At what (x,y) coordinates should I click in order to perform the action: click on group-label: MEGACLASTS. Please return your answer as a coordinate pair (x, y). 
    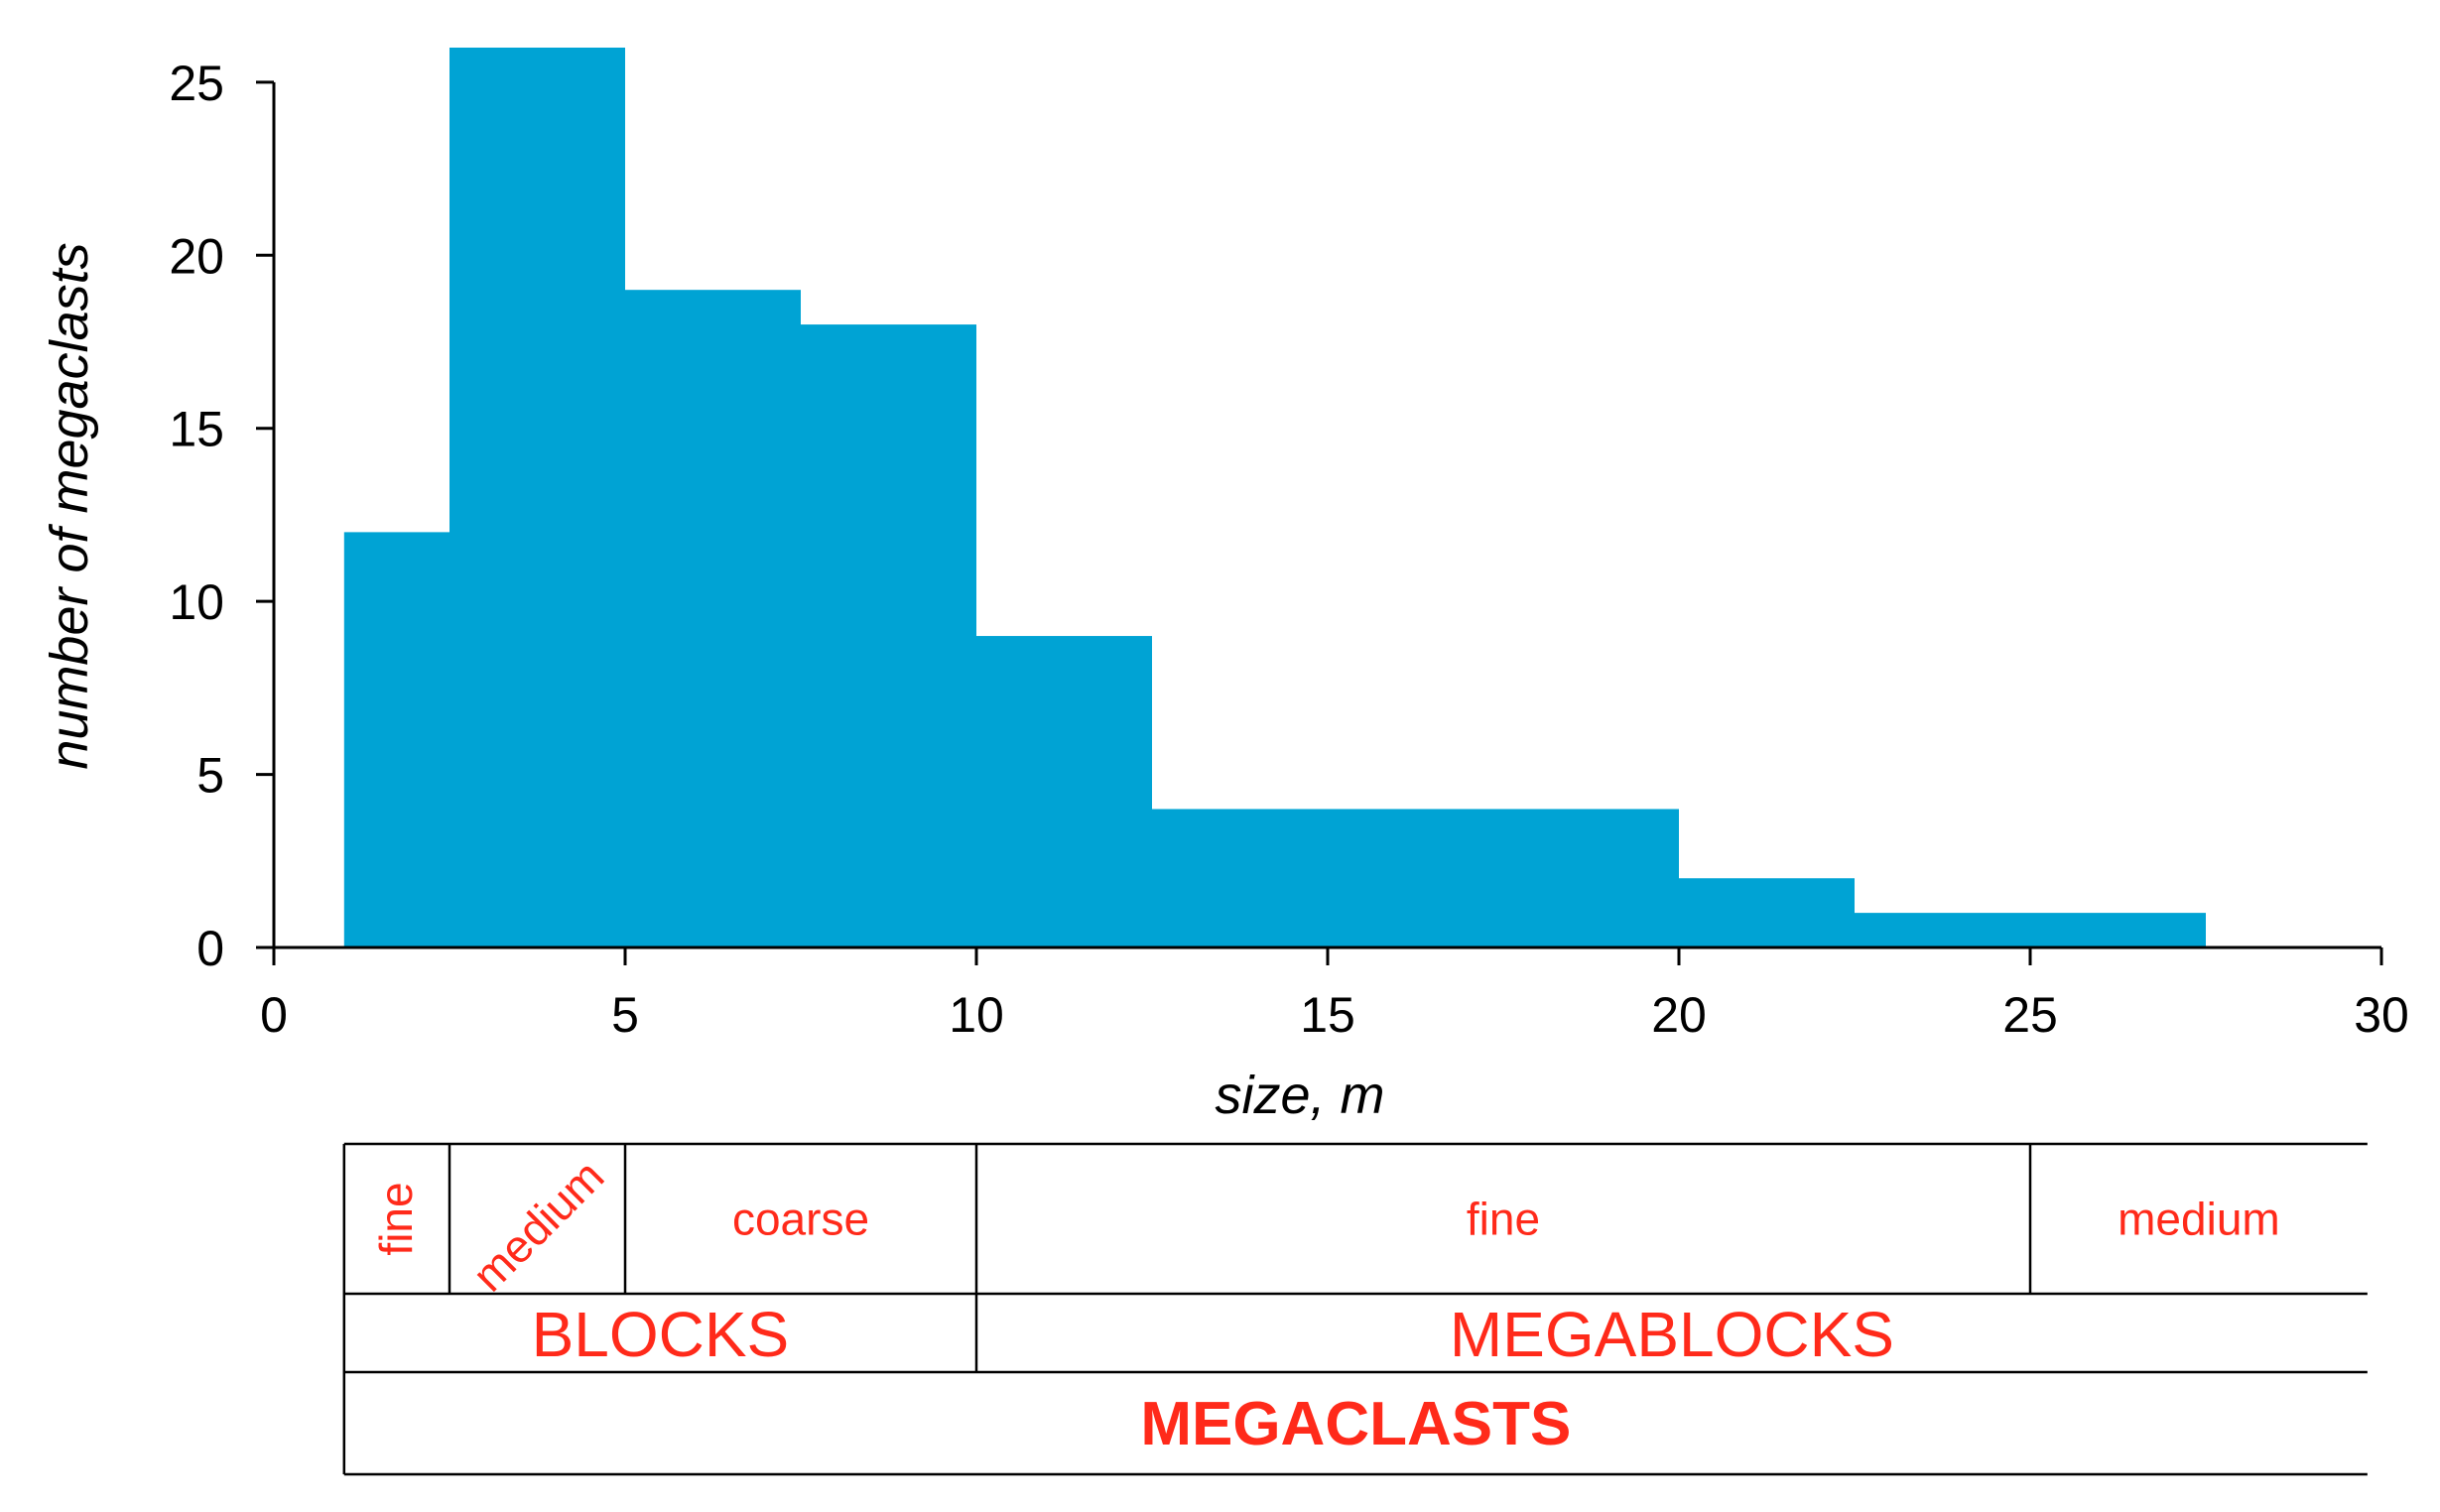
    Looking at the image, I should click on (1355, 1424).